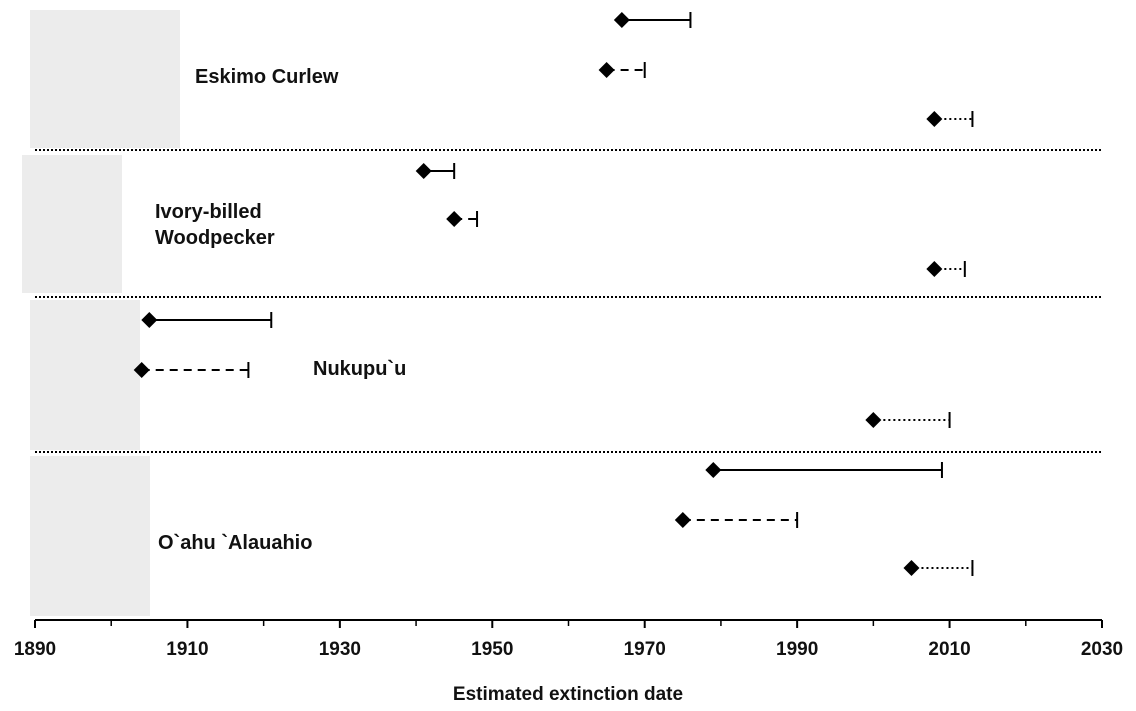  I want to click on x-tick-label: 1970, so click(645, 649).